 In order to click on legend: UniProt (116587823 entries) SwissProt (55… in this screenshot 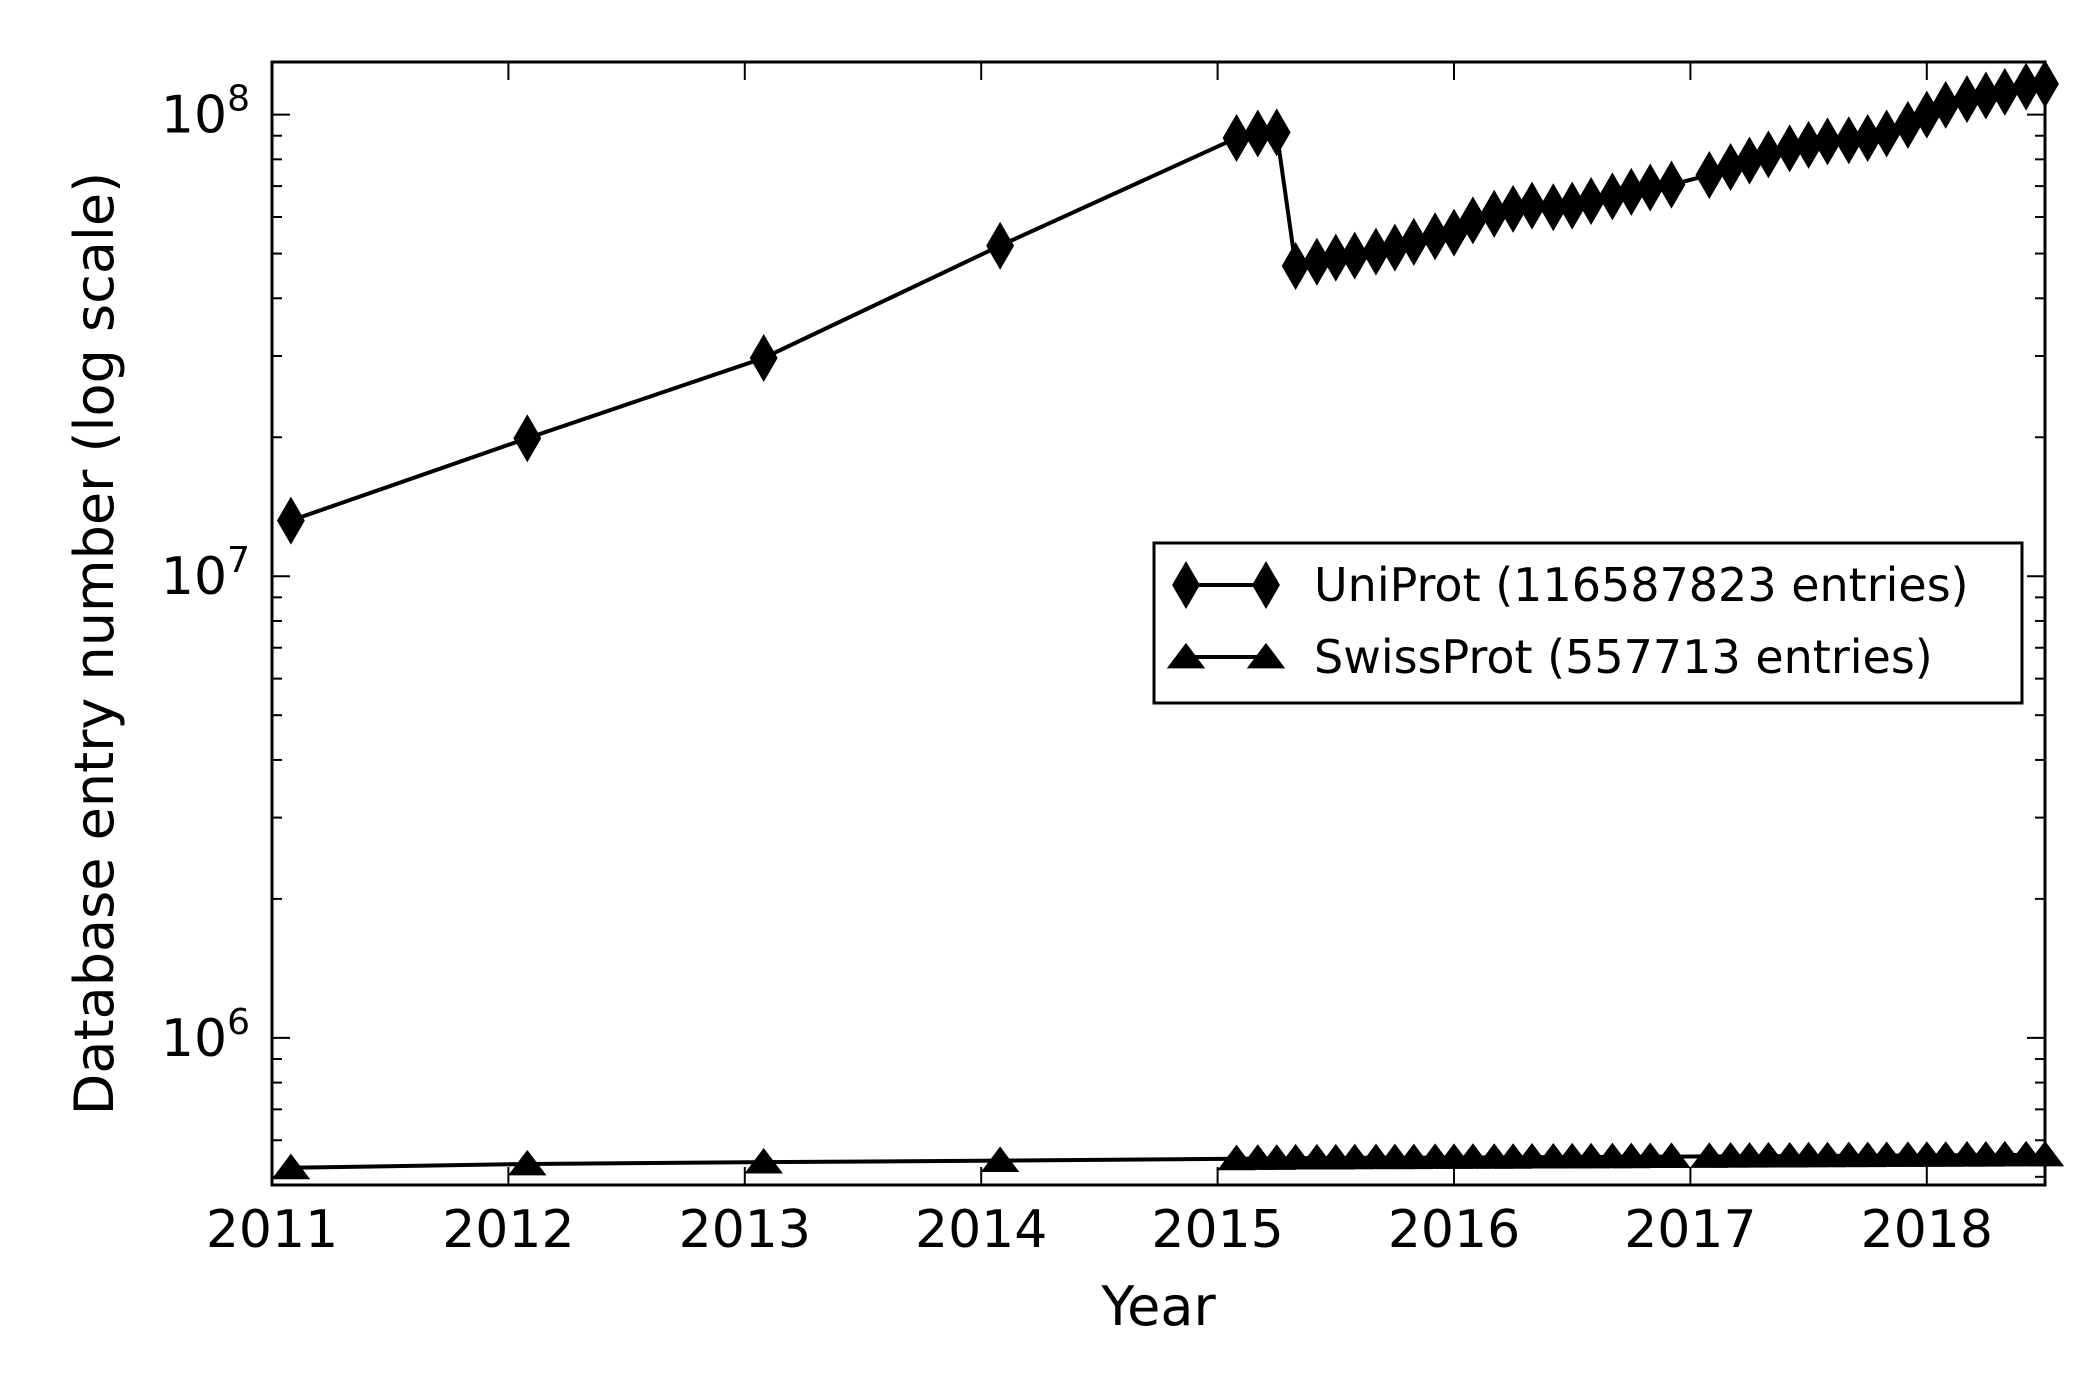, I will do `click(1588, 623)`.